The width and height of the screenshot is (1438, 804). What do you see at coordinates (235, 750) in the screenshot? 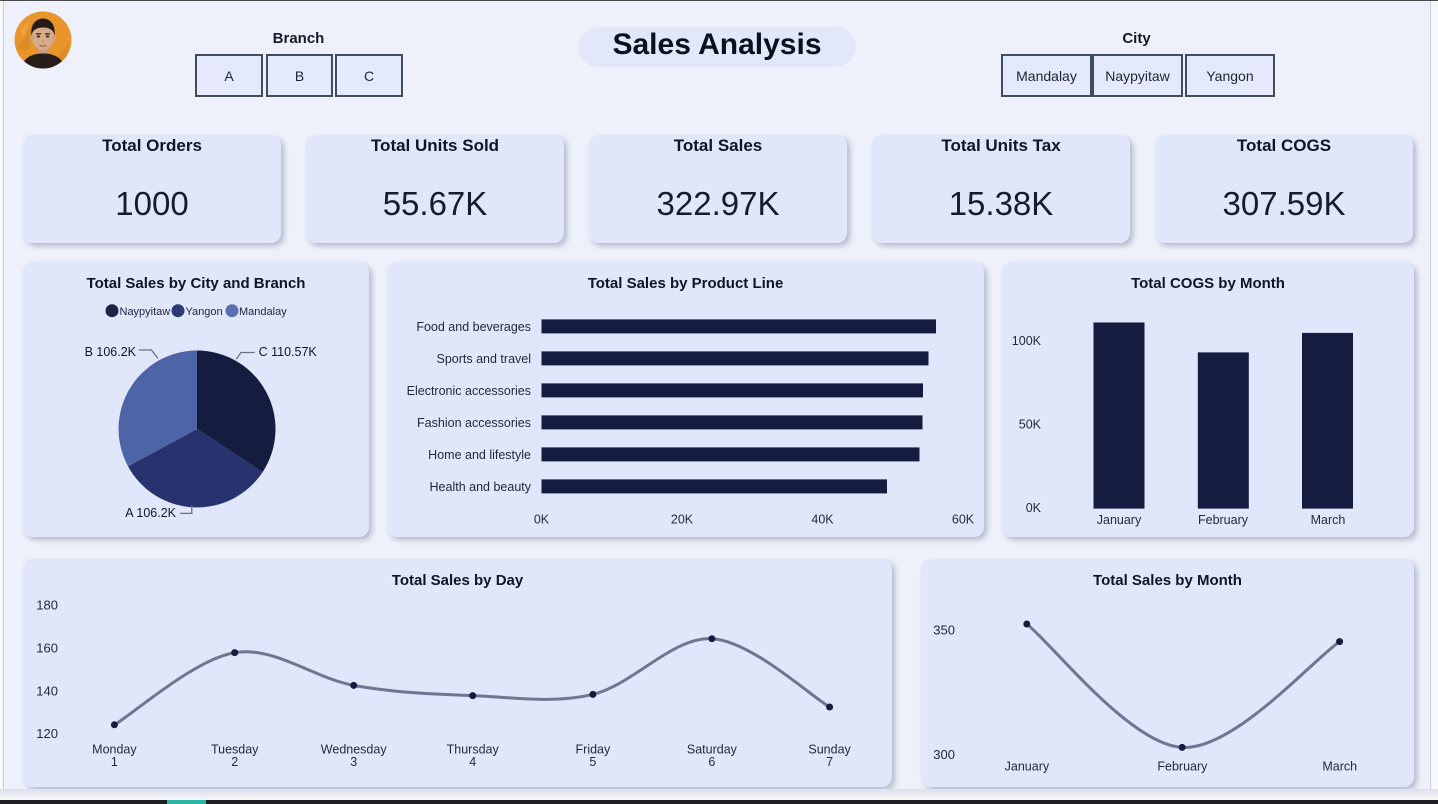
I see `svg-text: Tuesday` at bounding box center [235, 750].